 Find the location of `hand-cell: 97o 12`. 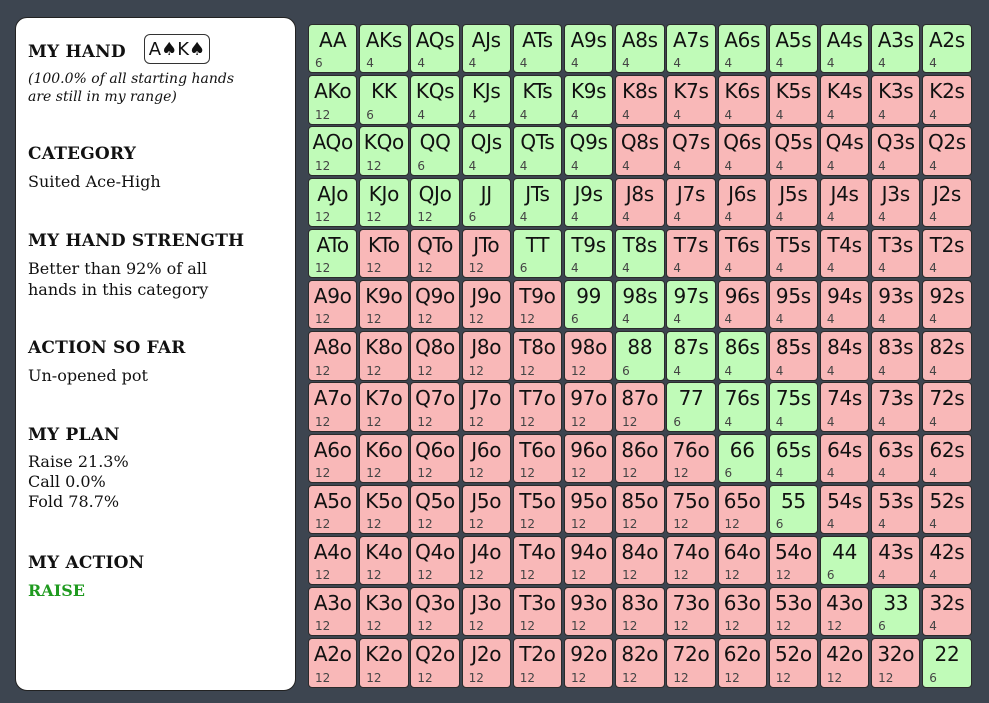

hand-cell: 97o 12 is located at coordinates (588, 407).